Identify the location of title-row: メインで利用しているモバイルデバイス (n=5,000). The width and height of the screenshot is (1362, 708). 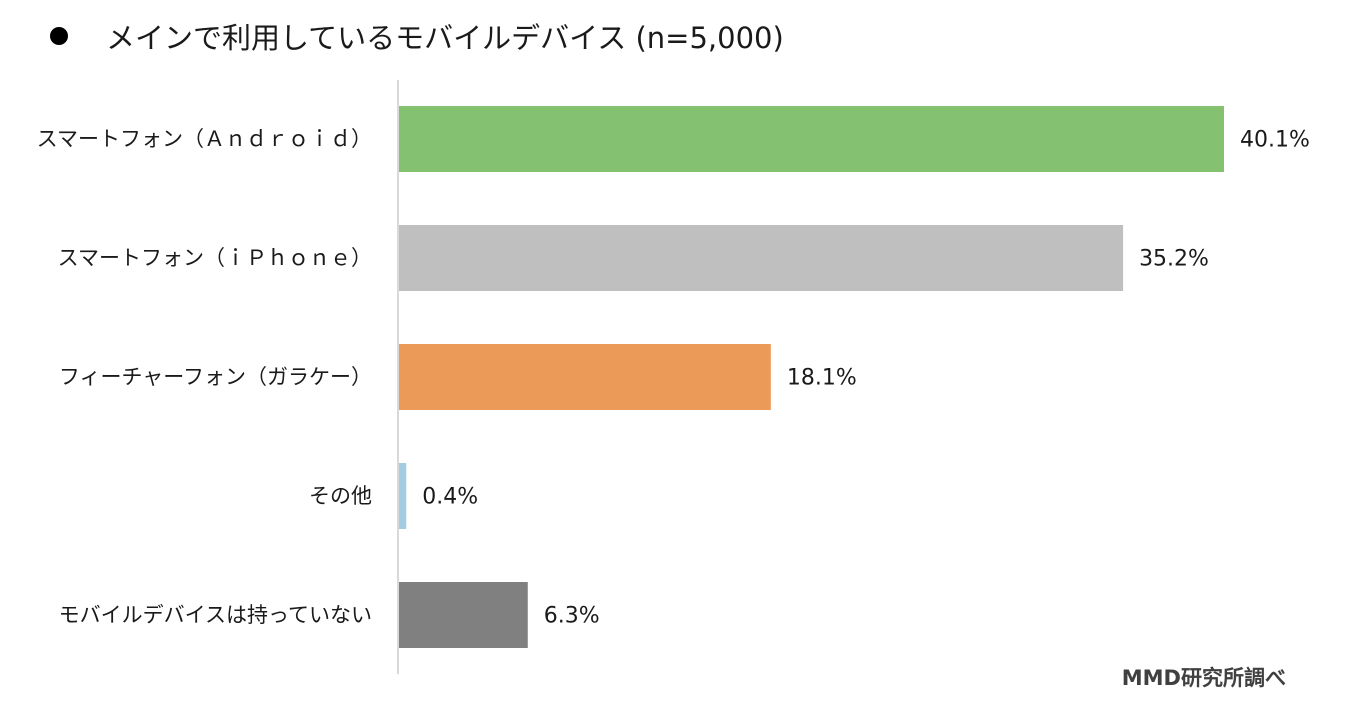
(417, 36).